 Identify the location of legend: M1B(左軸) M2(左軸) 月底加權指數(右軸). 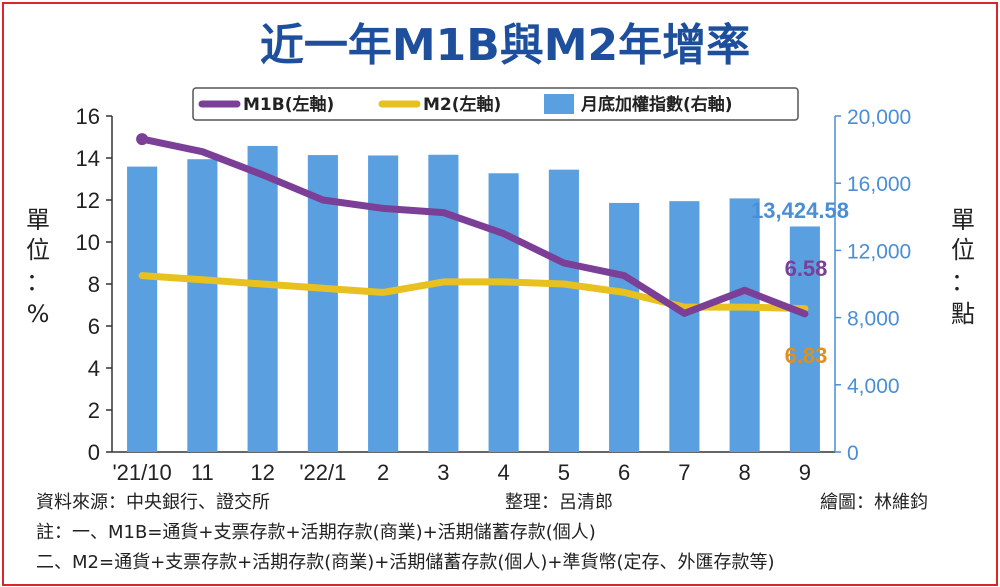
(495, 104).